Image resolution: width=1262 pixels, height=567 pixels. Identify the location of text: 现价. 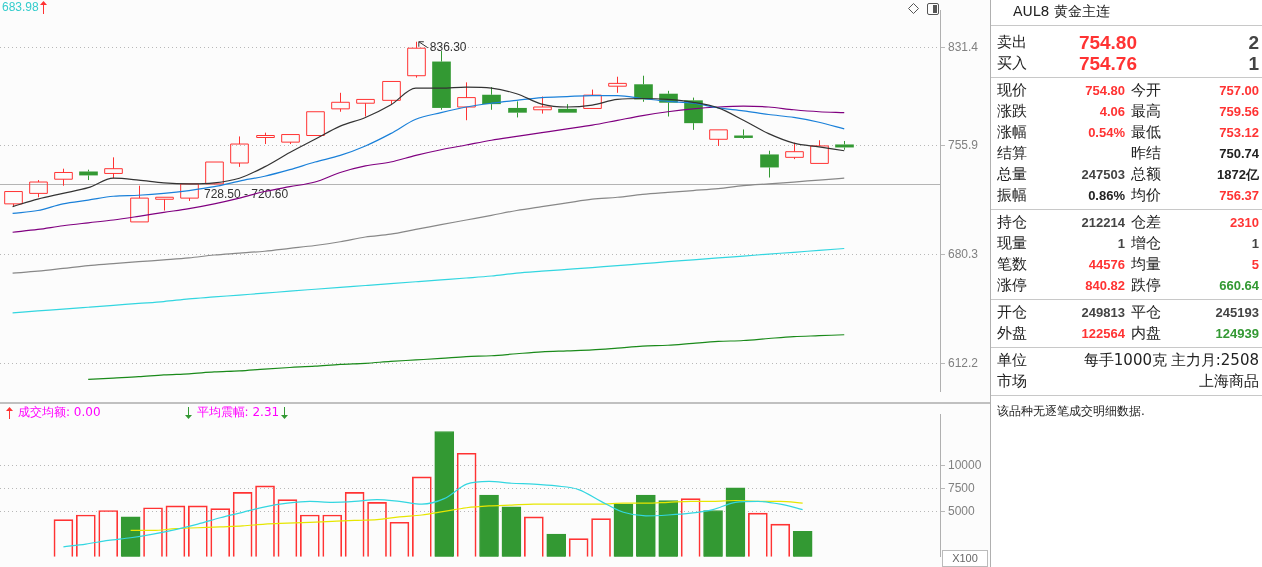
(1012, 90).